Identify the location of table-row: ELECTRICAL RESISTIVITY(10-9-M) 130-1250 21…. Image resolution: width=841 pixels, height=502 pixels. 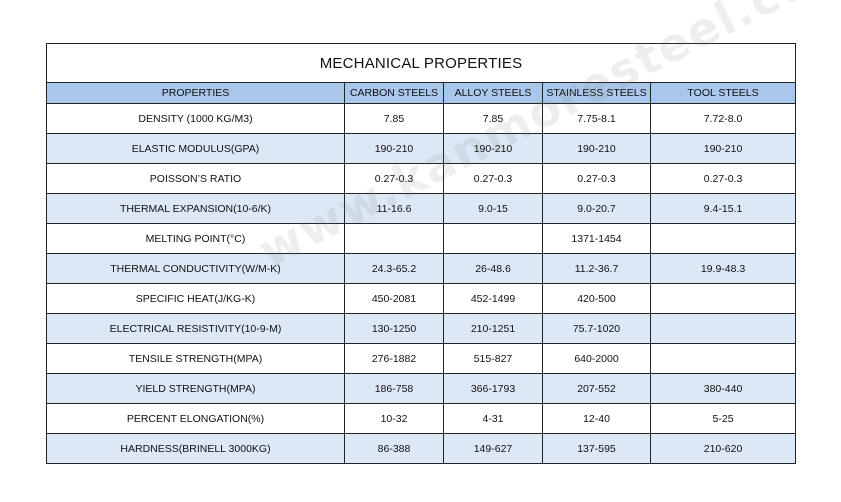
(421, 328).